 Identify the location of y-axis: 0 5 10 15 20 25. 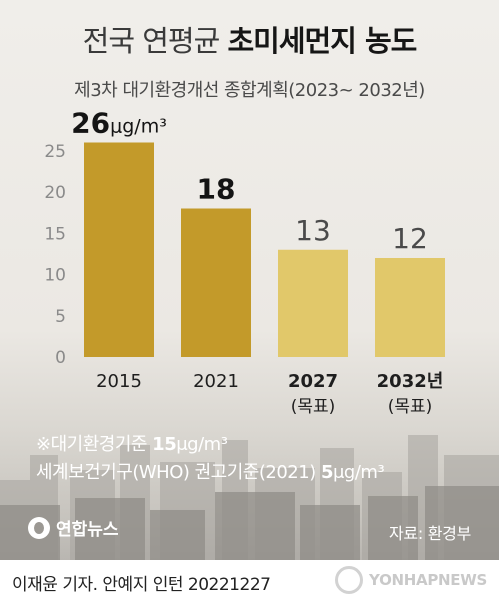
(55, 255).